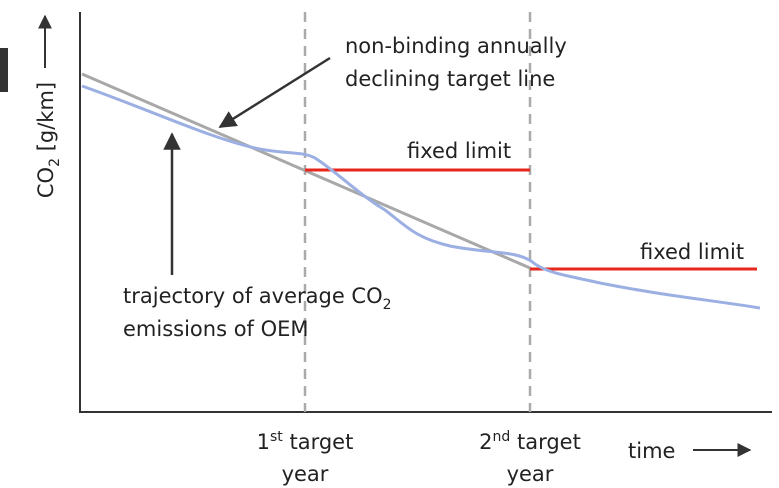 The height and width of the screenshot is (488, 779). I want to click on label-part: 2, so click(485, 442).